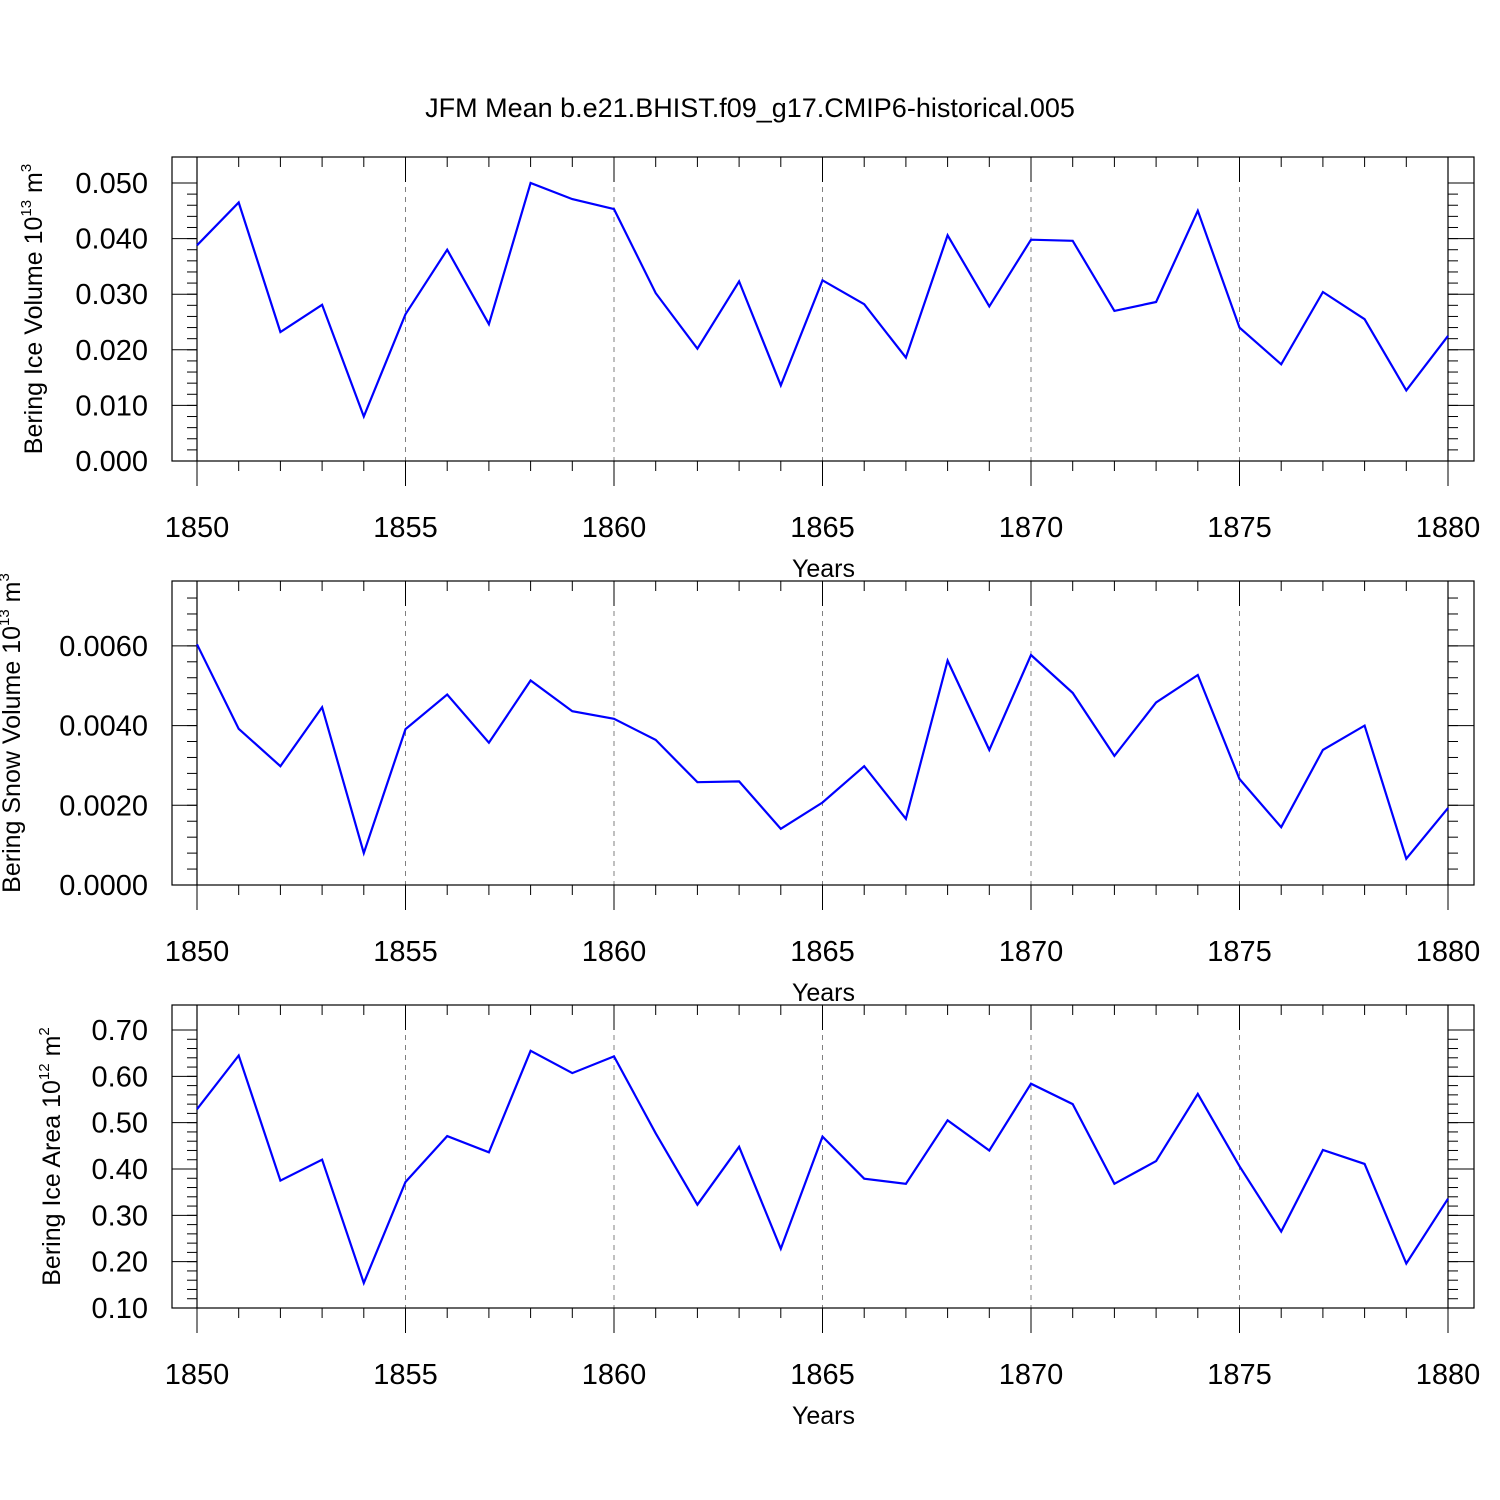  What do you see at coordinates (111, 295) in the screenshot?
I see `ytick-label: 0.030` at bounding box center [111, 295].